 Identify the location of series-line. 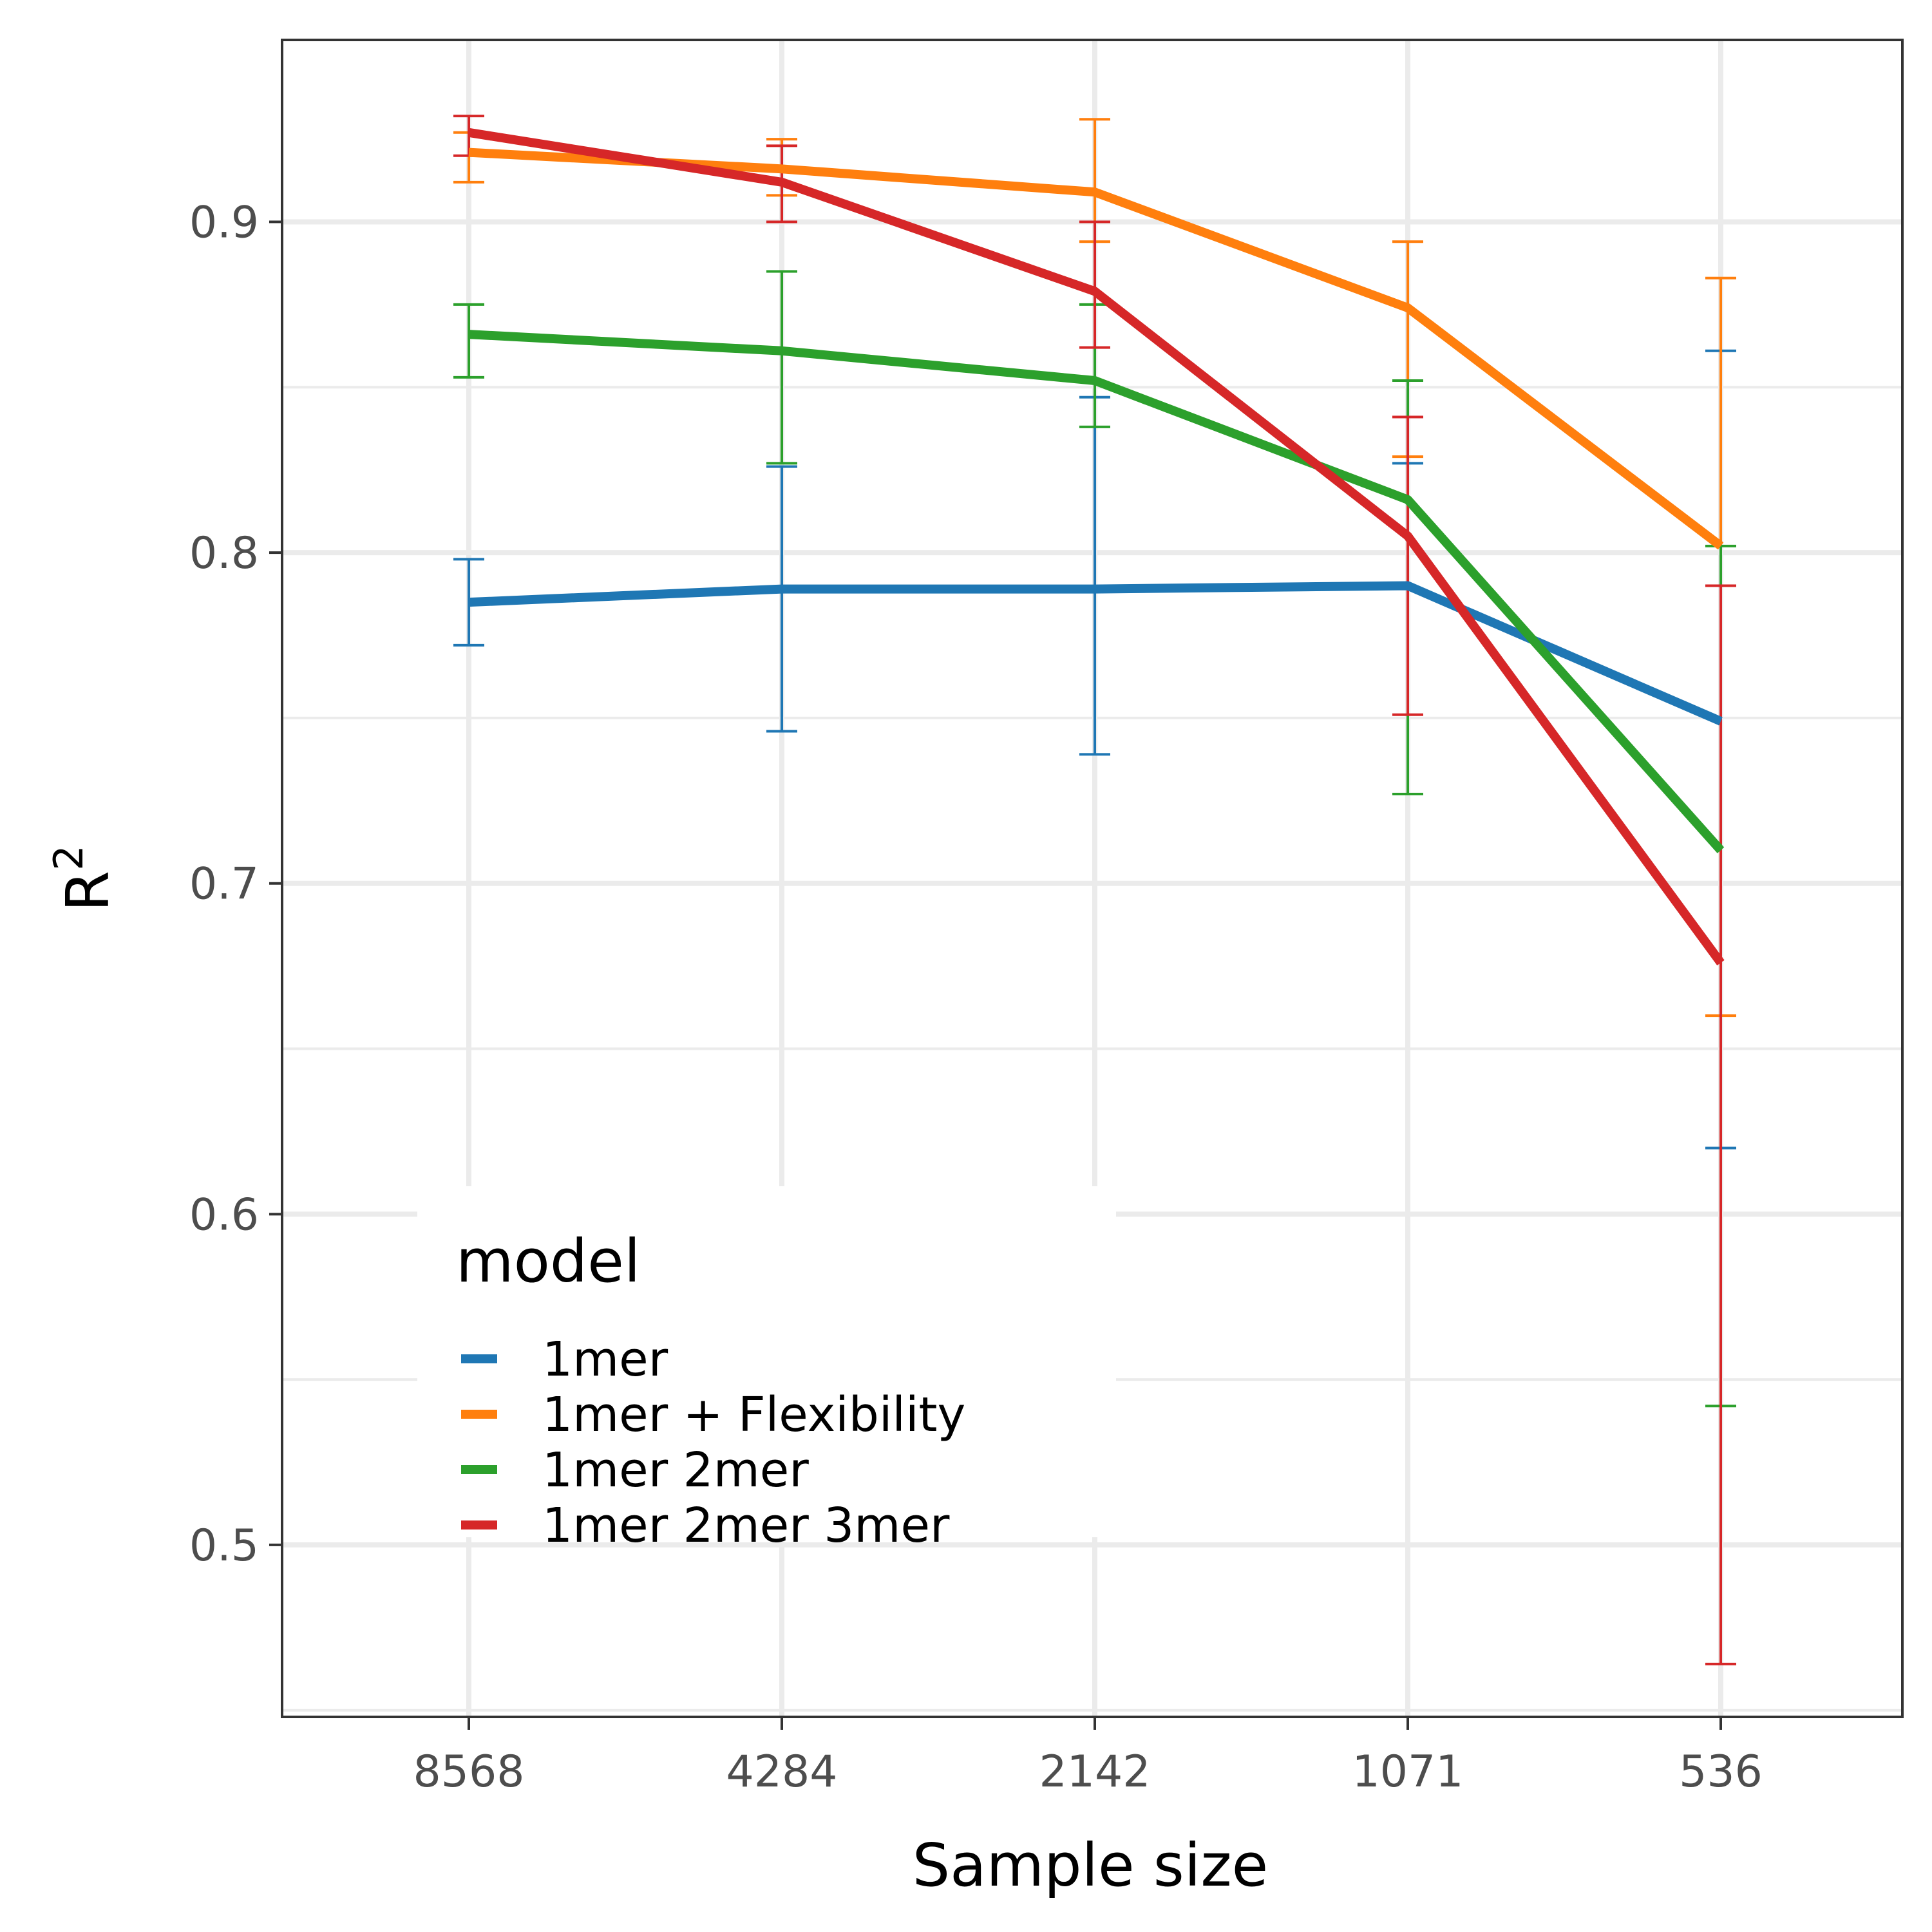
(1095, 653).